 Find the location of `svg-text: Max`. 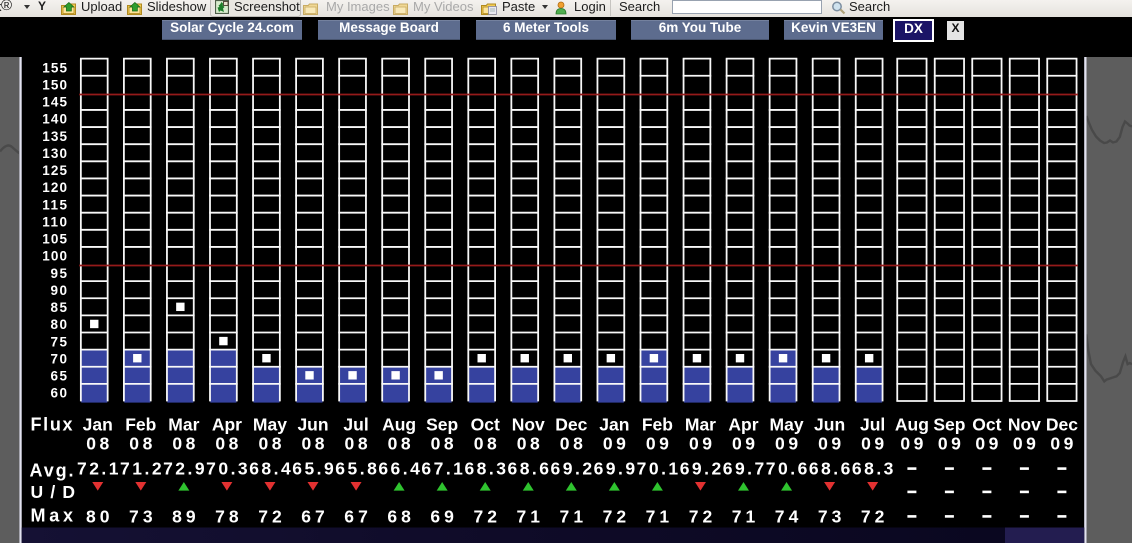

svg-text: Max is located at coordinates (52, 515).